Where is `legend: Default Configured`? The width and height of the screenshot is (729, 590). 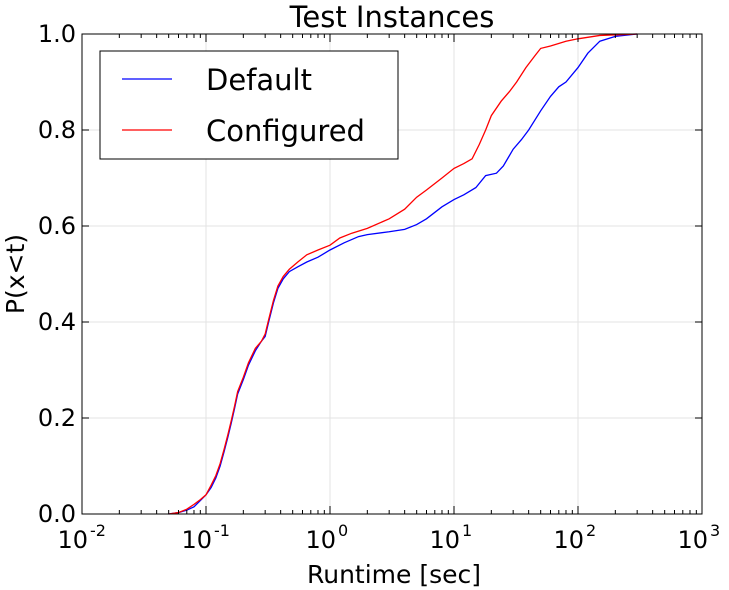 legend: Default Configured is located at coordinates (249, 105).